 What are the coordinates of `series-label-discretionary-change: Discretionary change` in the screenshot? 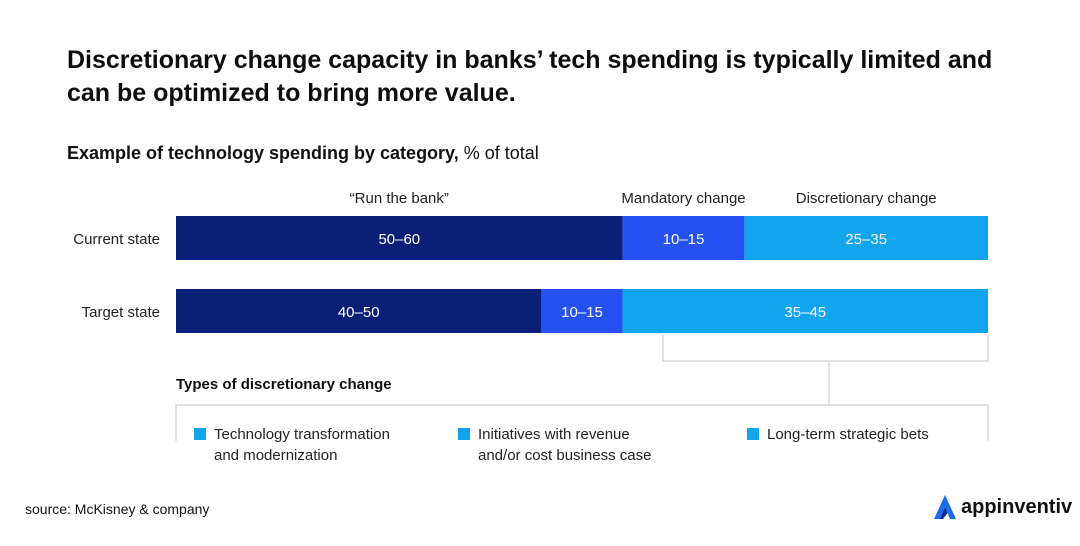 It's located at (866, 198).